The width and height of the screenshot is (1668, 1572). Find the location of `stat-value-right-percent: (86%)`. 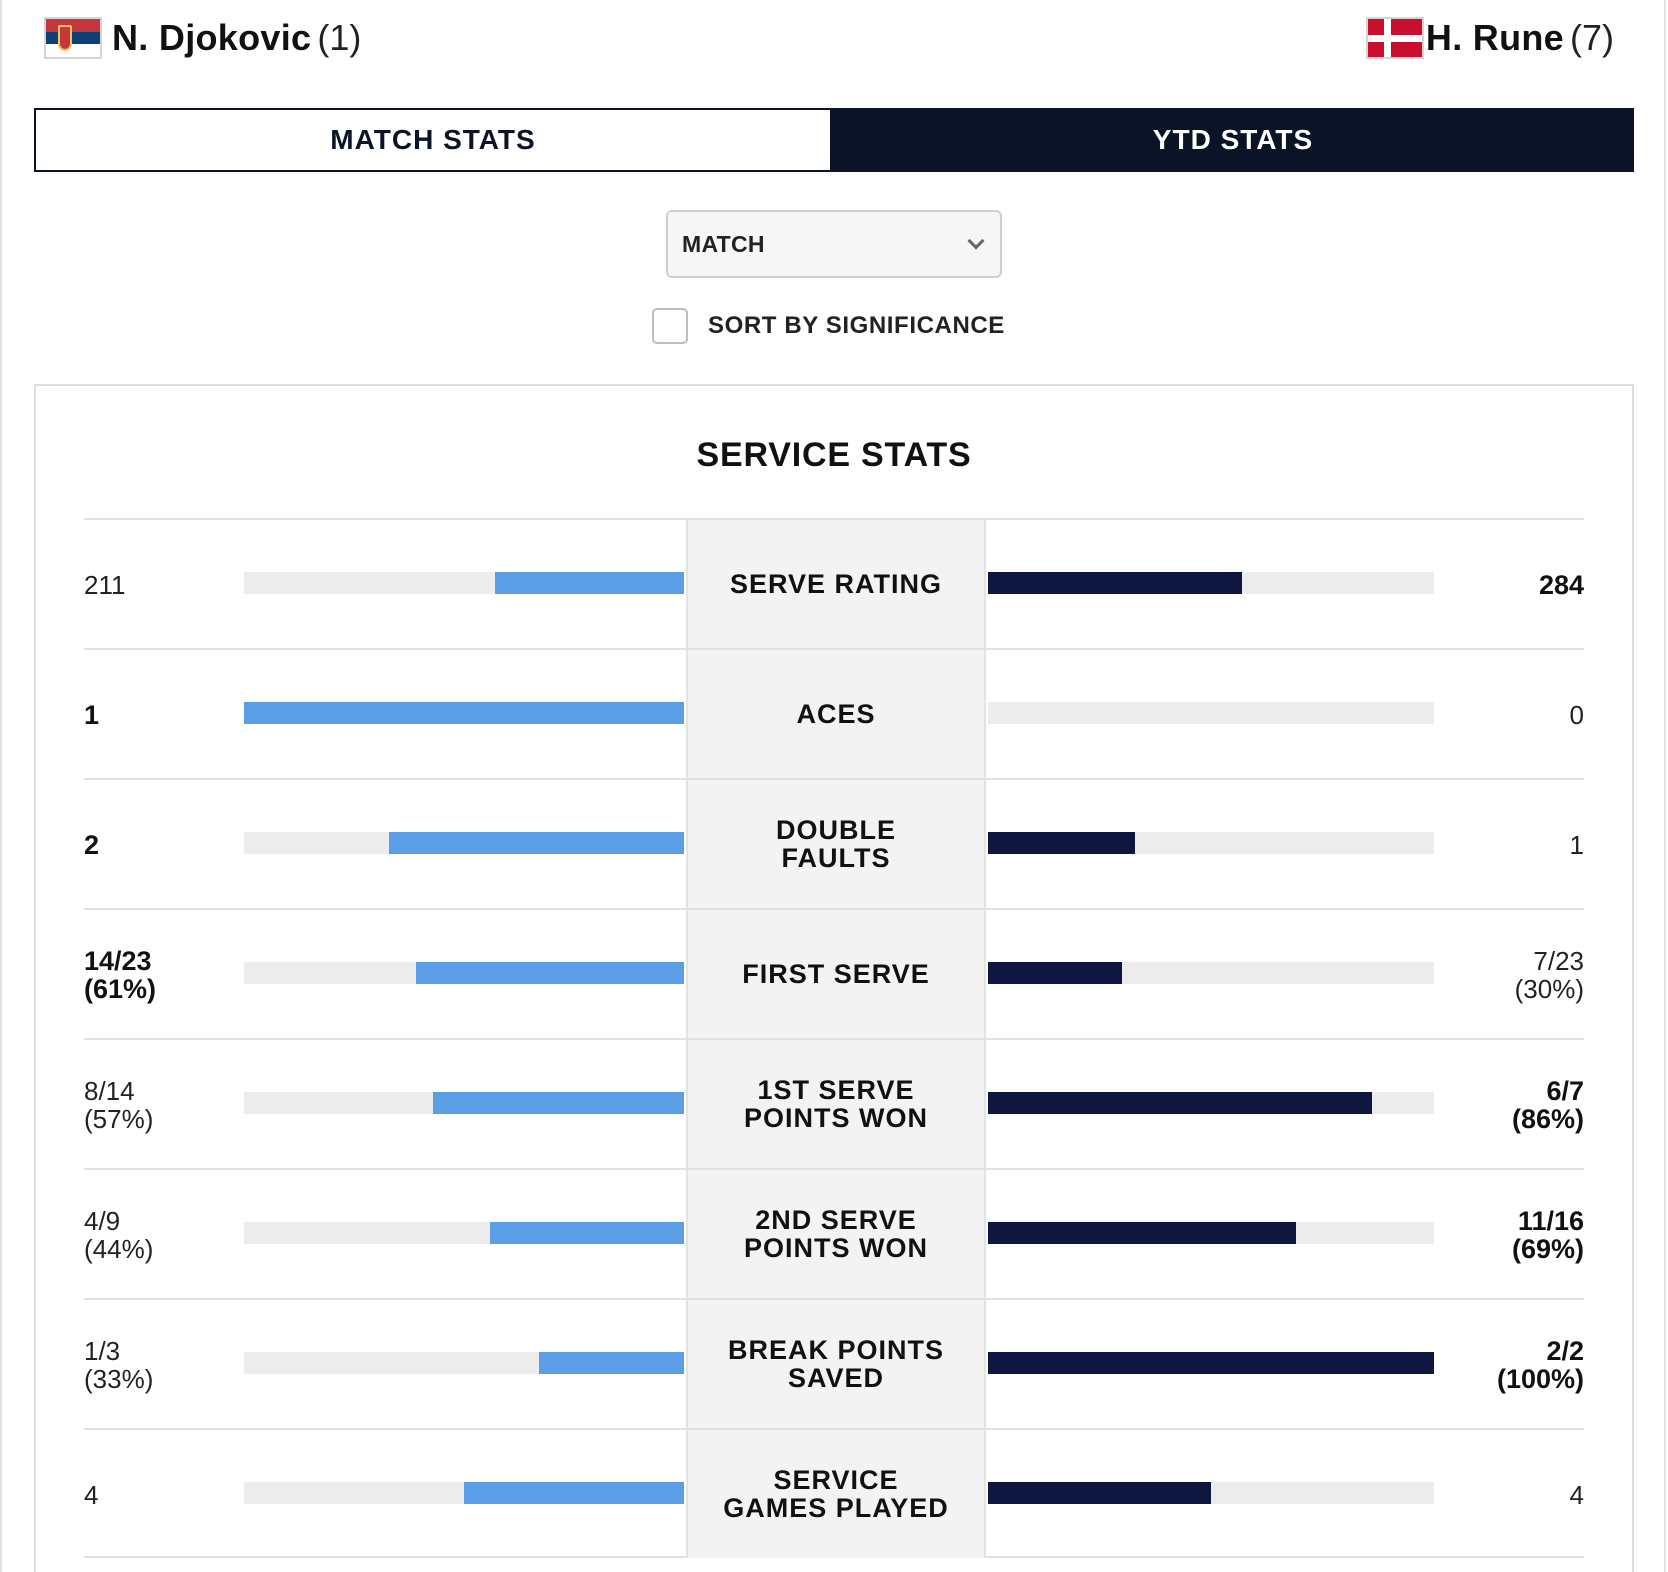

stat-value-right-percent: (86%) is located at coordinates (1547, 1119).